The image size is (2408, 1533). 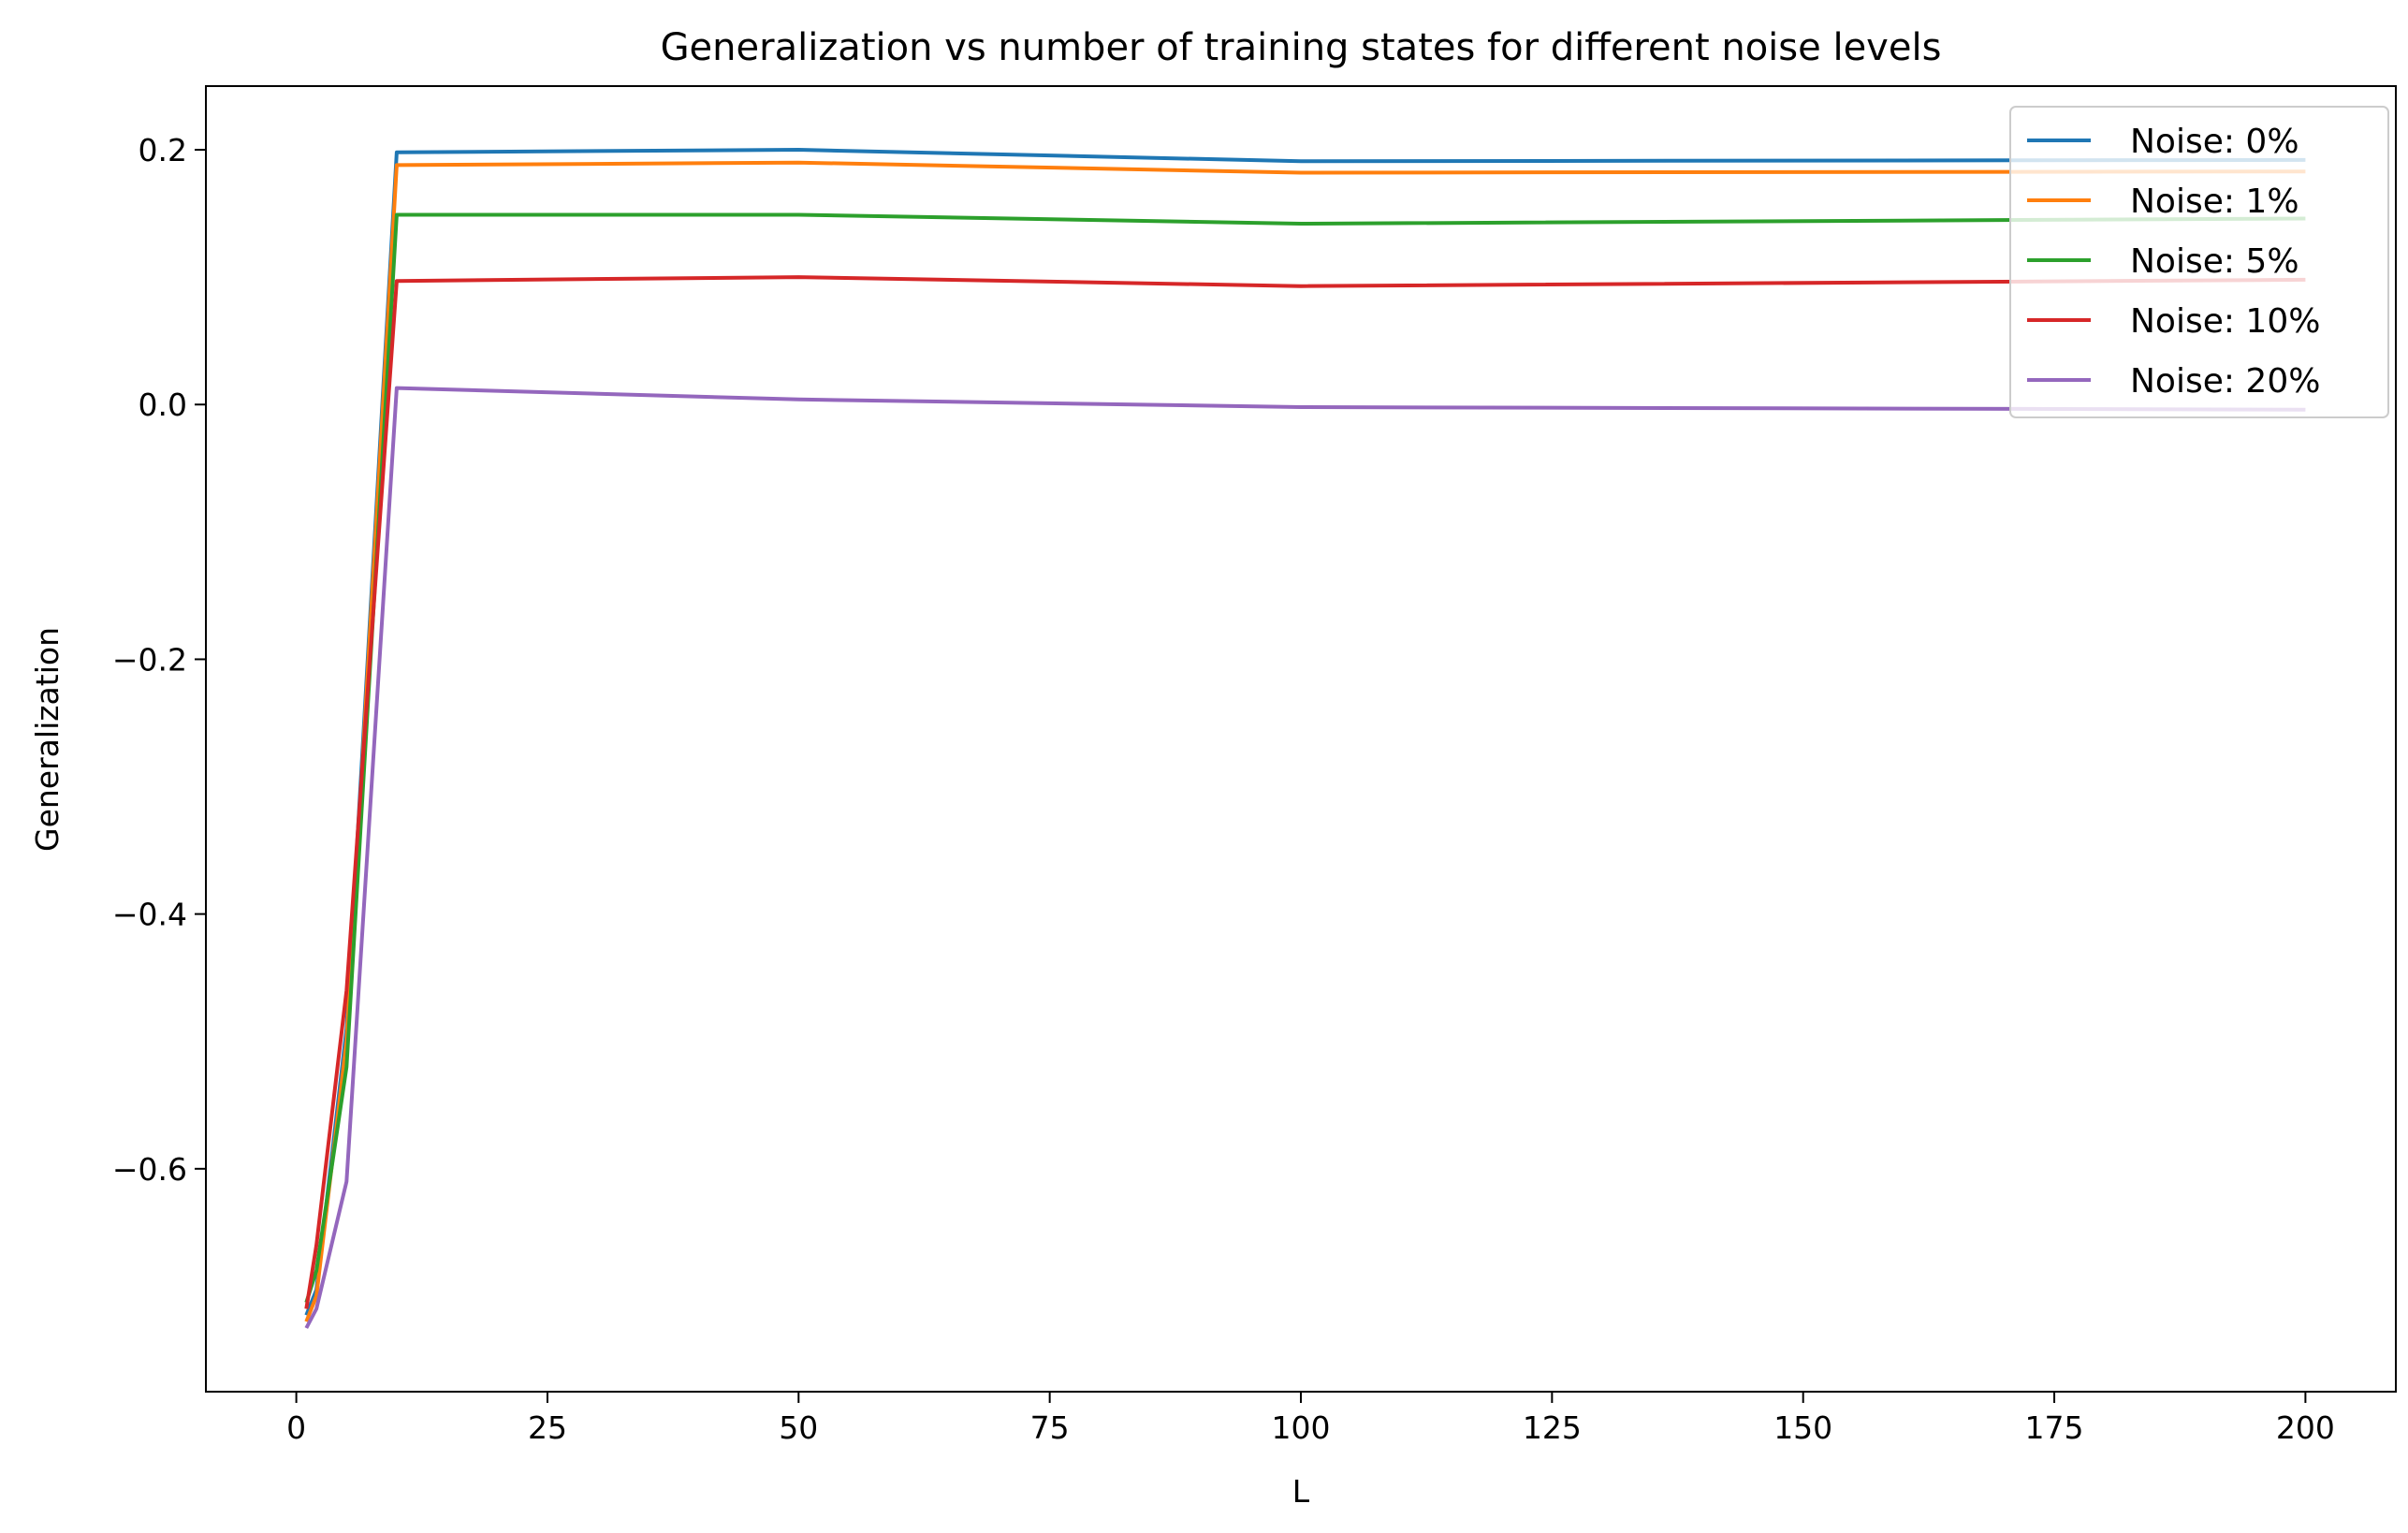 I want to click on x-tick-label: 25, so click(x=547, y=1427).